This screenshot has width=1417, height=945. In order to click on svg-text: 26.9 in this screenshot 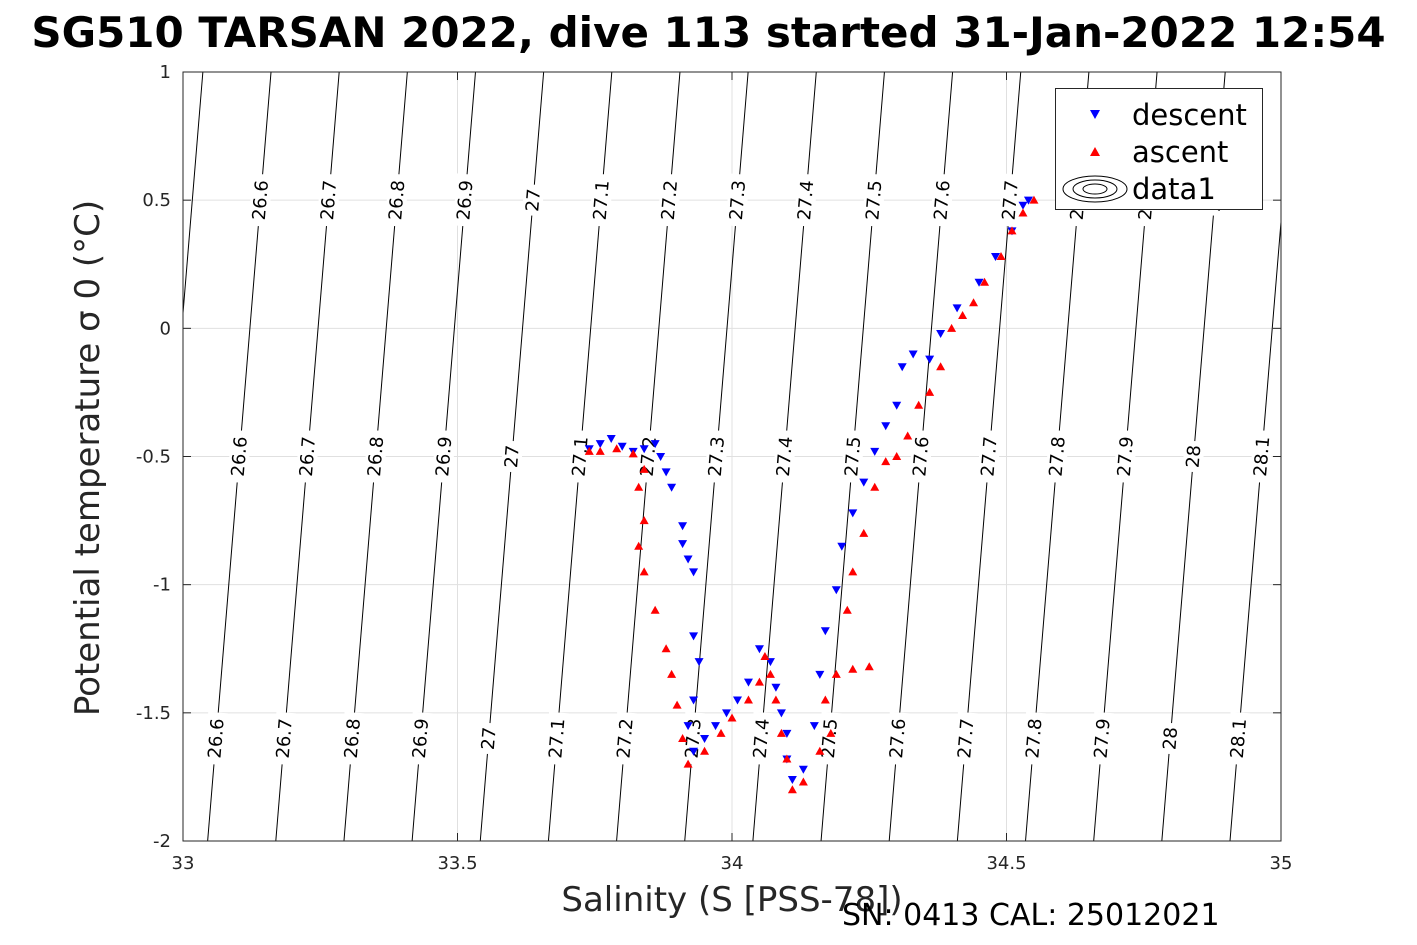, I will do `click(421, 739)`.